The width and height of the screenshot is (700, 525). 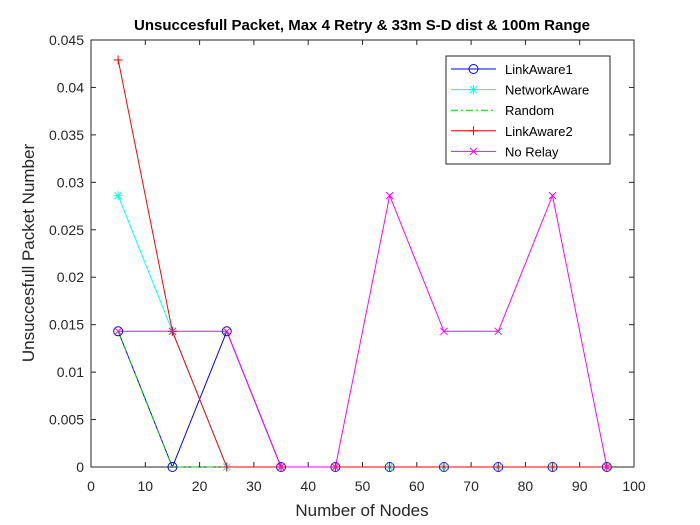 What do you see at coordinates (70, 277) in the screenshot?
I see `y-tick-label: 0.02` at bounding box center [70, 277].